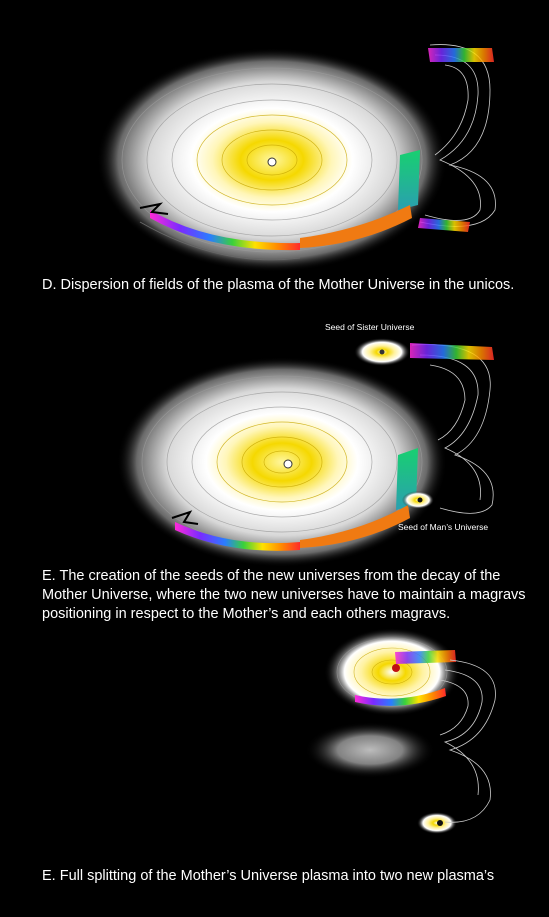  Describe the element at coordinates (370, 750) in the screenshot. I see `dispersed-mother-plasma` at that location.